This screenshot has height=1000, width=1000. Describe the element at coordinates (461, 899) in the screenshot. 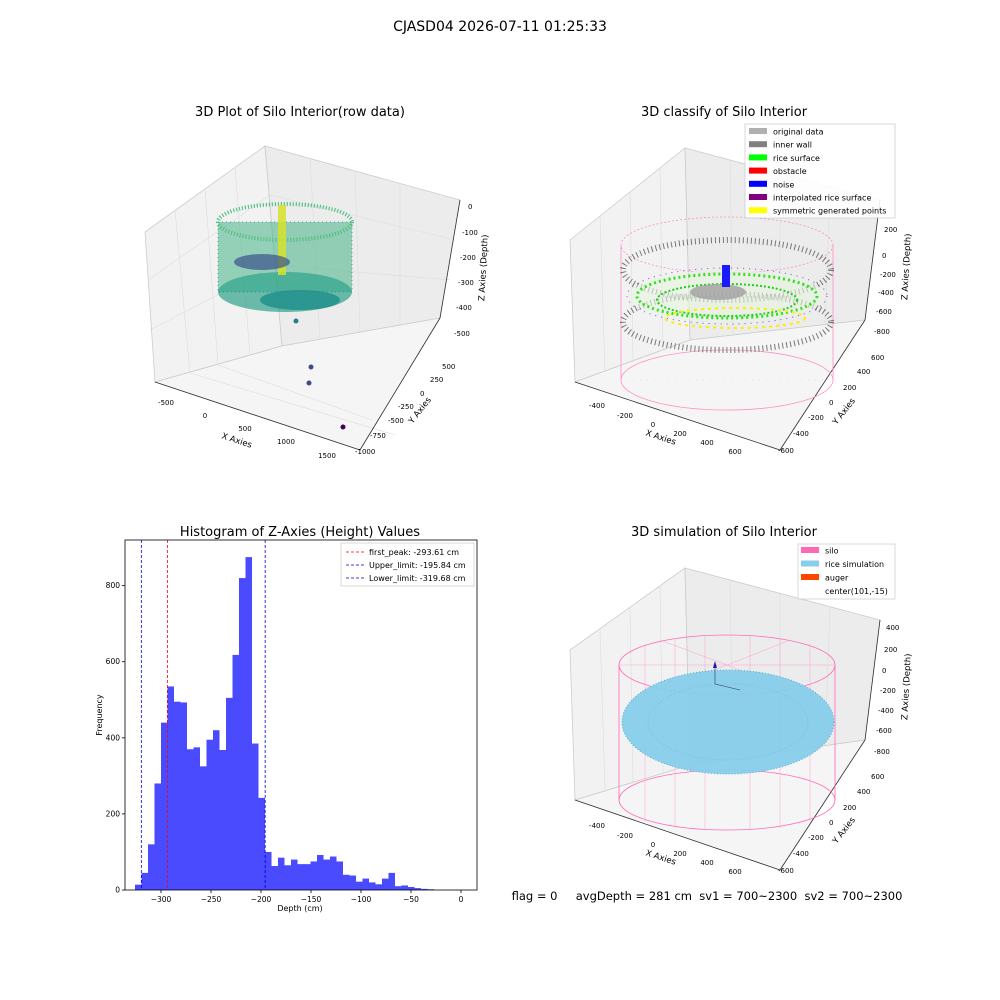

I see `histogram-xtick-label: 0` at that location.